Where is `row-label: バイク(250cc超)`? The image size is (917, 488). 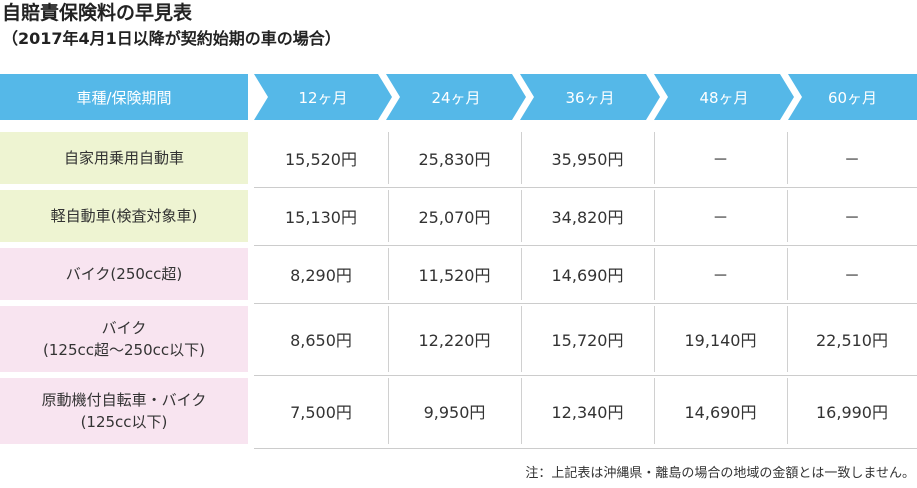
row-label: バイク(250cc超) is located at coordinates (124, 274).